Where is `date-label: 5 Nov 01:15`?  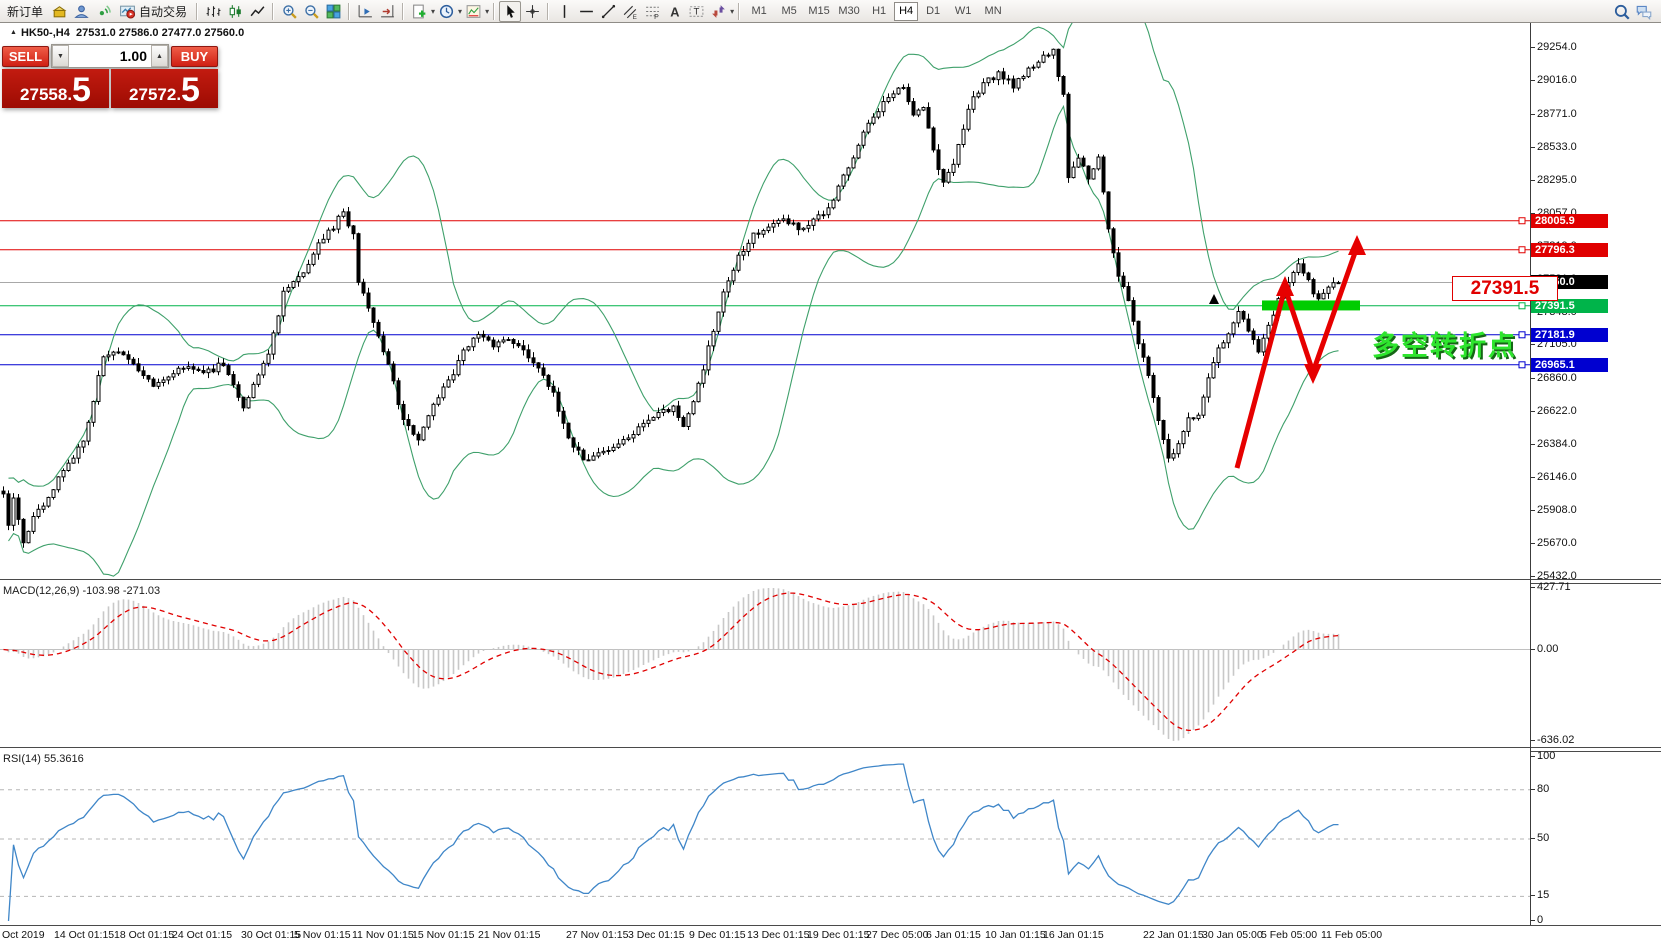 date-label: 5 Nov 01:15 is located at coordinates (322, 935).